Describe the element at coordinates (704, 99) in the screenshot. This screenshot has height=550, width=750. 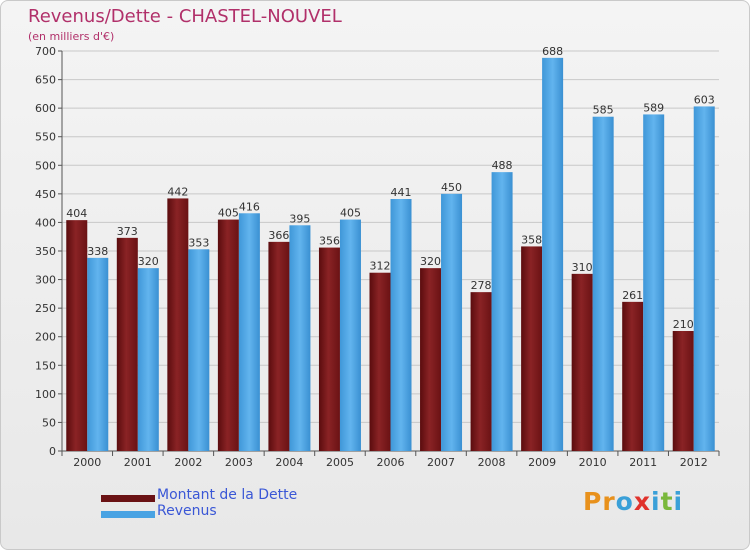
I see `data-label-revenue-2012: 603` at that location.